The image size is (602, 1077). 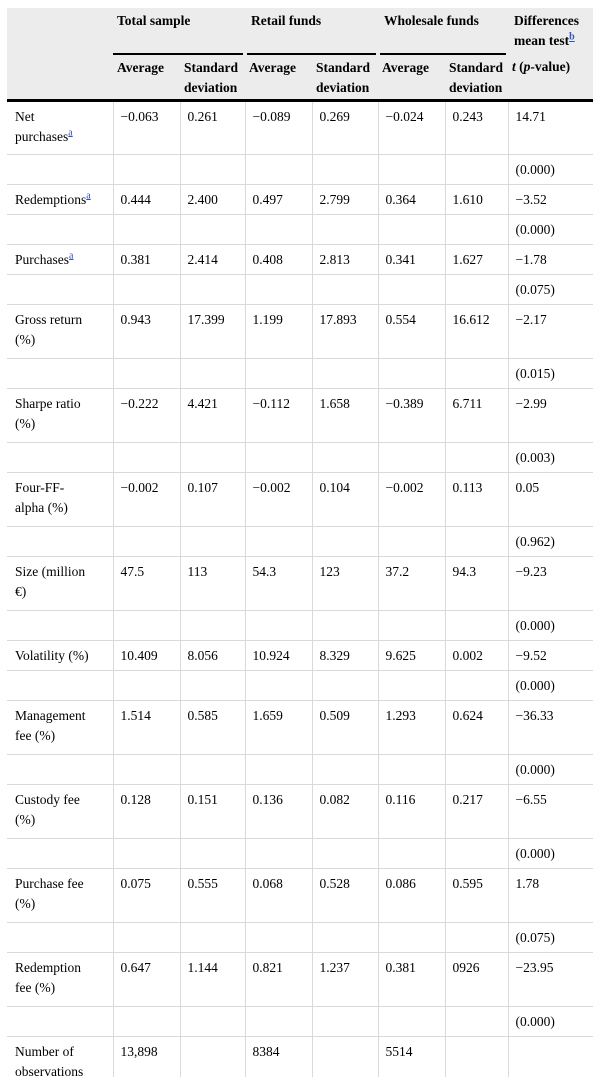 What do you see at coordinates (476, 330) in the screenshot?
I see `value-cell: 16.612` at bounding box center [476, 330].